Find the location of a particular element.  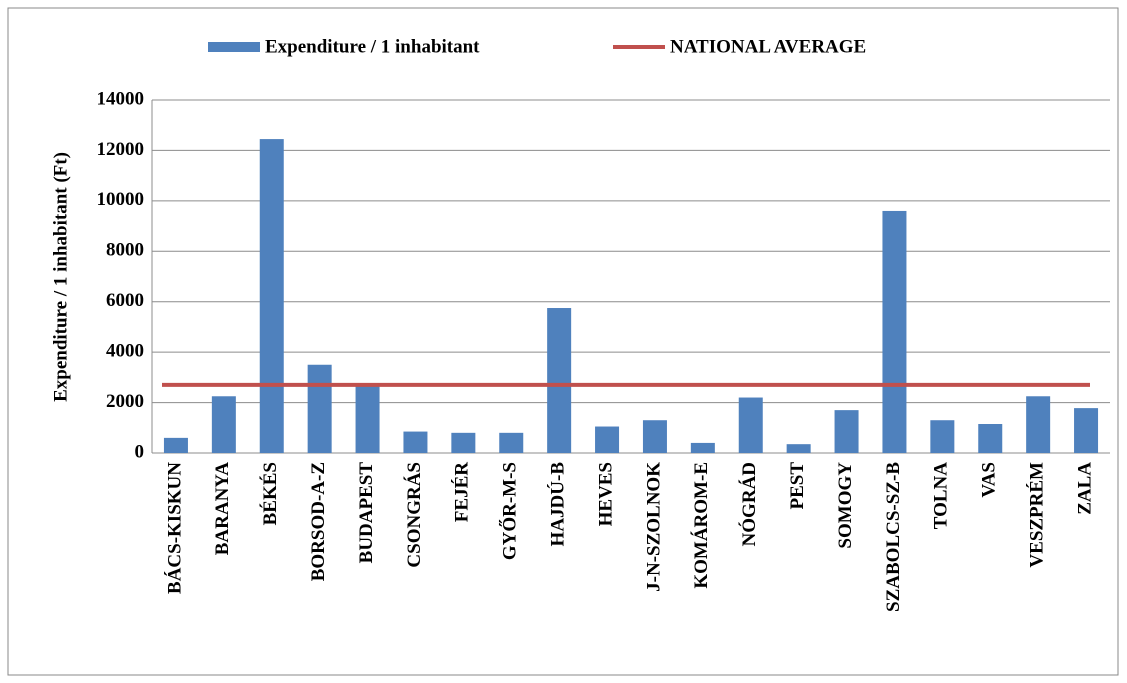

y-tick-label: 12000 is located at coordinates (121, 149).